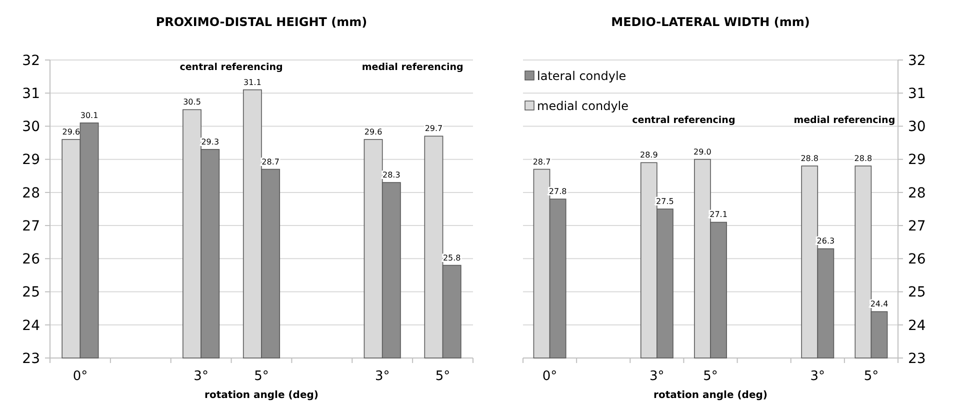 This screenshot has width=957, height=419. Describe the element at coordinates (31, 160) in the screenshot. I see `y-tick-label: 29` at that location.